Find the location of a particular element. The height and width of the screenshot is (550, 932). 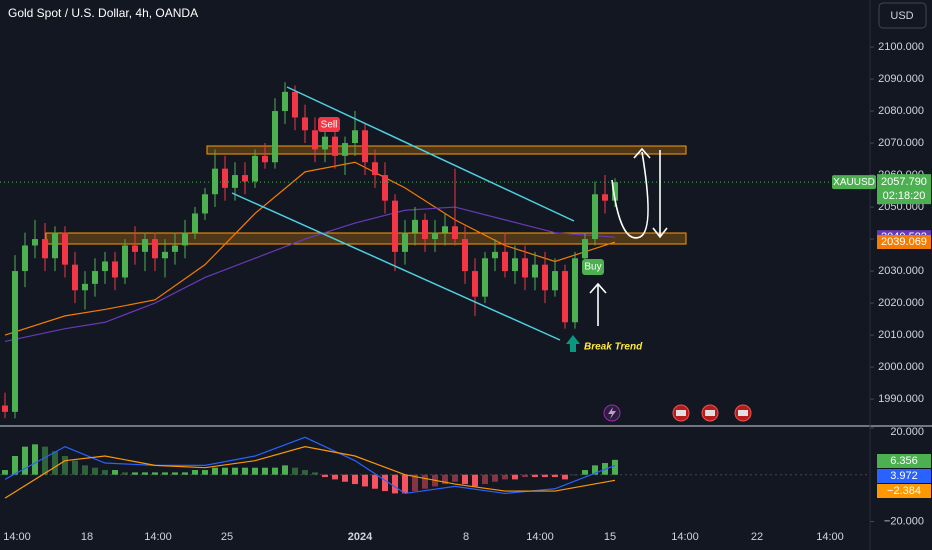

line-tag-label: −2.384 is located at coordinates (904, 491).